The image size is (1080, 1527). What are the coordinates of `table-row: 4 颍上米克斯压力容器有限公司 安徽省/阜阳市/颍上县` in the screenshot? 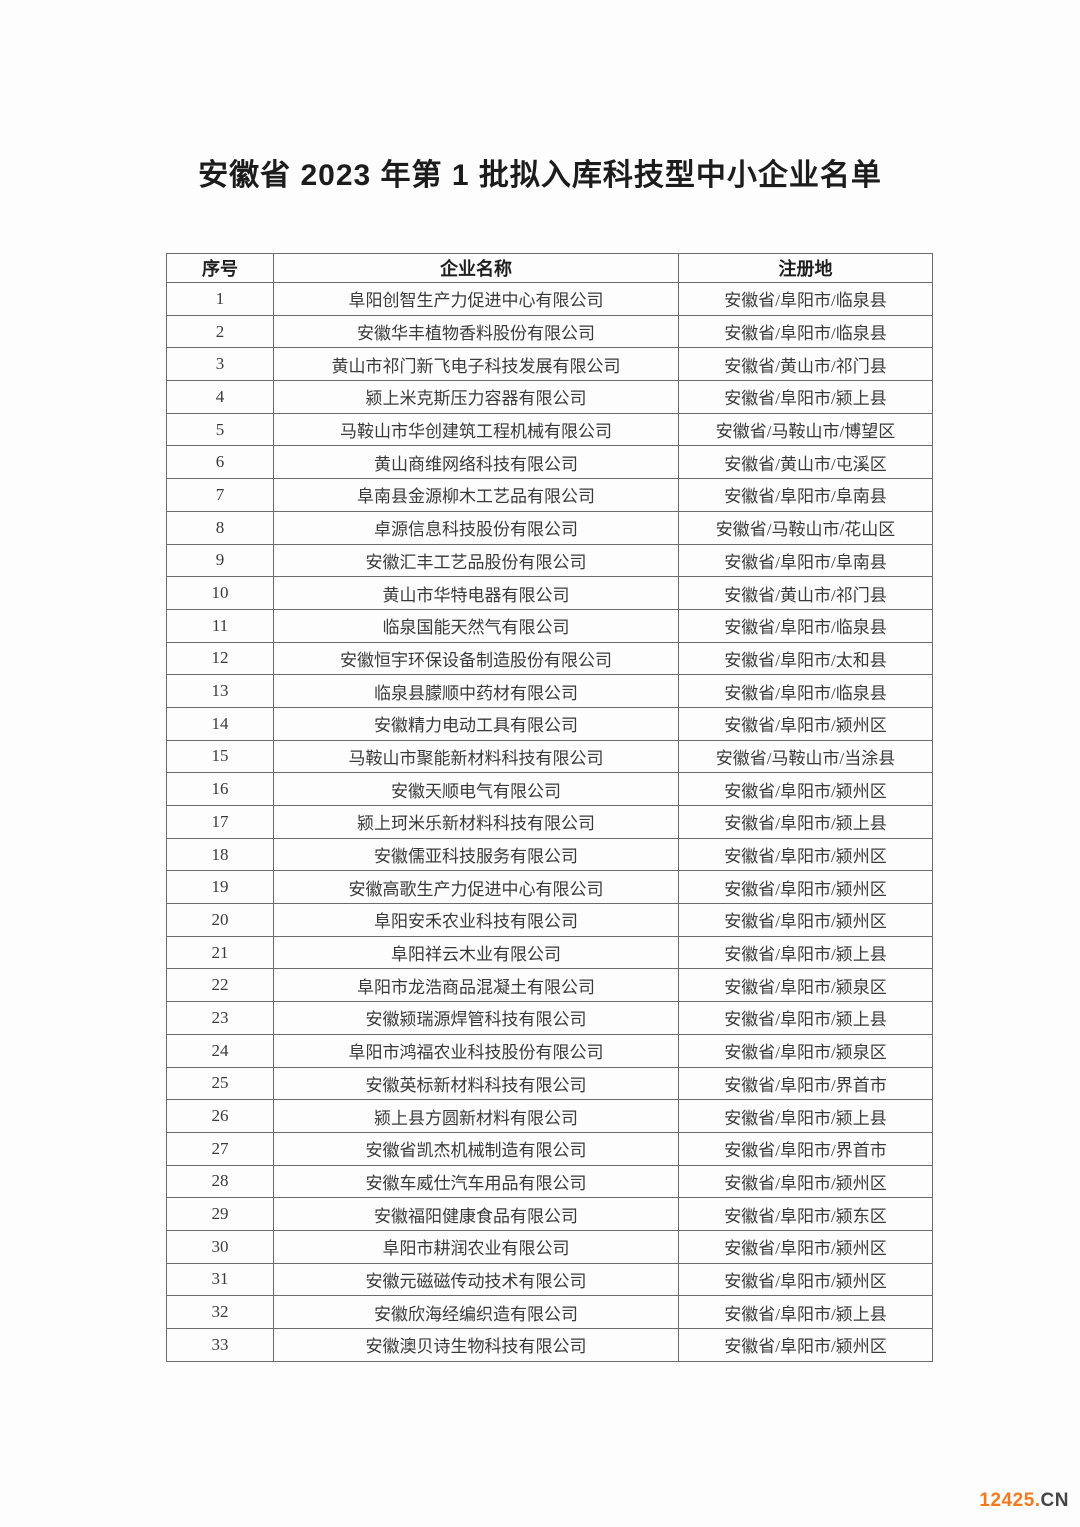 It's located at (549, 397).